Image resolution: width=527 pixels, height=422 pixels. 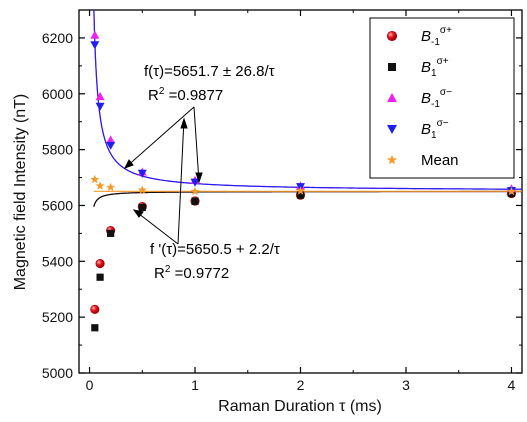 What do you see at coordinates (163, 175) in the screenshot?
I see `annotation-arrows` at bounding box center [163, 175].